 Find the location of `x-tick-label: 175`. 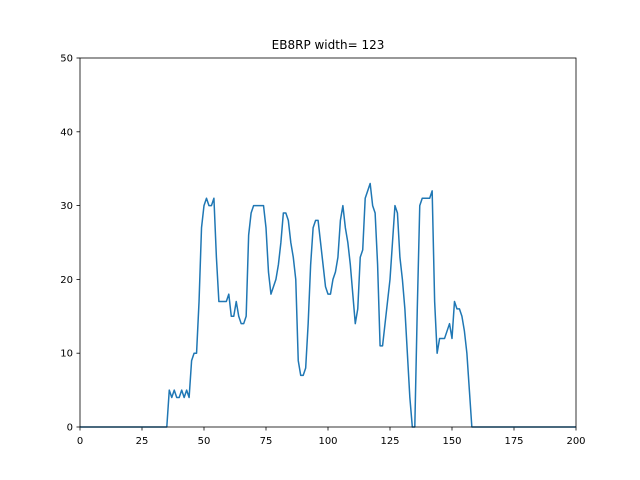

x-tick-label: 175 is located at coordinates (513, 441).